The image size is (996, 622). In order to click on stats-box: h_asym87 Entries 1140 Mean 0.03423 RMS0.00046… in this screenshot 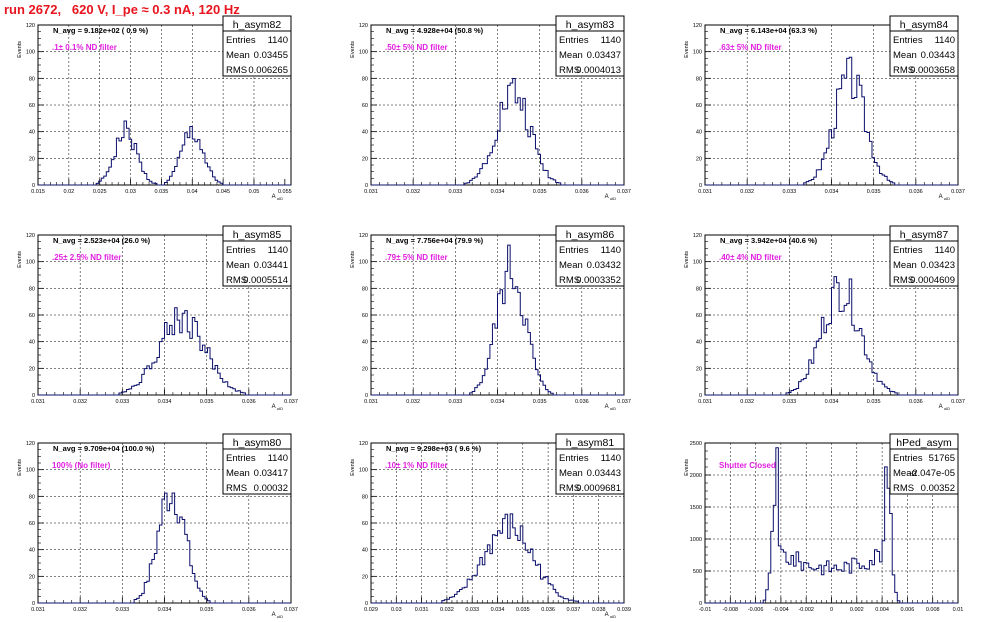, I will do `click(924, 256)`.